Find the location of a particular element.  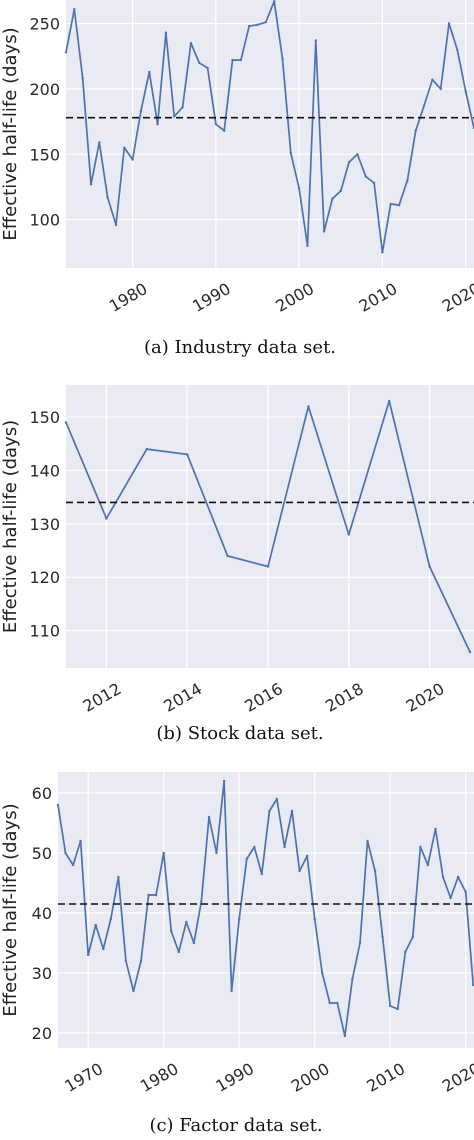

chart-caption: (a) Industry data set. is located at coordinates (240, 347).